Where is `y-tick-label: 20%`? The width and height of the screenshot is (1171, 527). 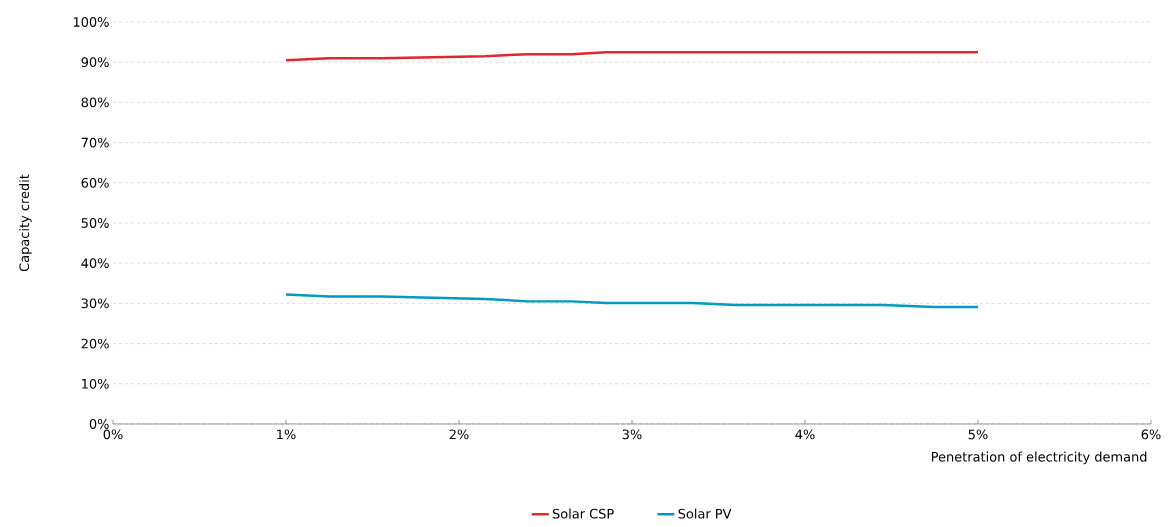
y-tick-label: 20% is located at coordinates (95, 343).